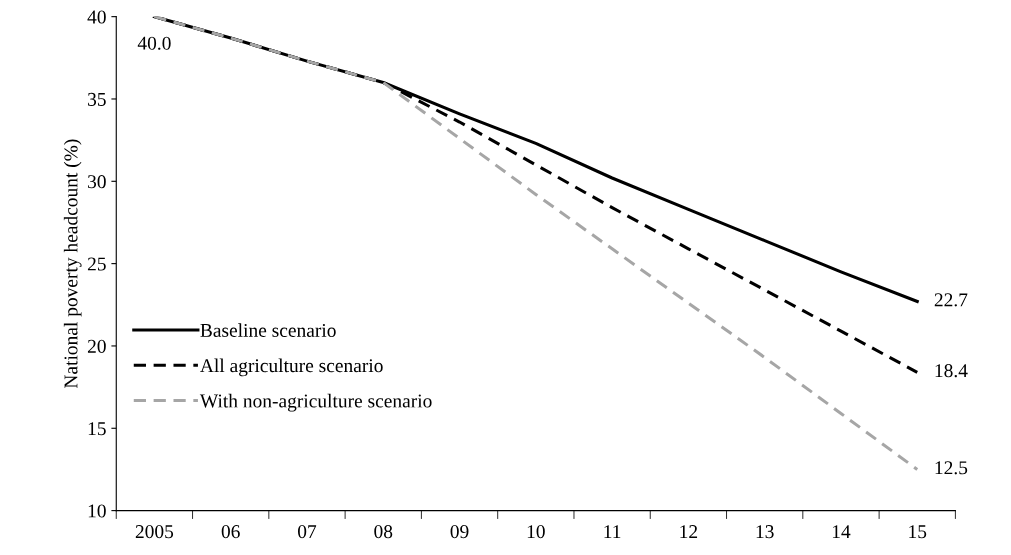 The height and width of the screenshot is (555, 1011). I want to click on x-tick-label: 07, so click(307, 532).